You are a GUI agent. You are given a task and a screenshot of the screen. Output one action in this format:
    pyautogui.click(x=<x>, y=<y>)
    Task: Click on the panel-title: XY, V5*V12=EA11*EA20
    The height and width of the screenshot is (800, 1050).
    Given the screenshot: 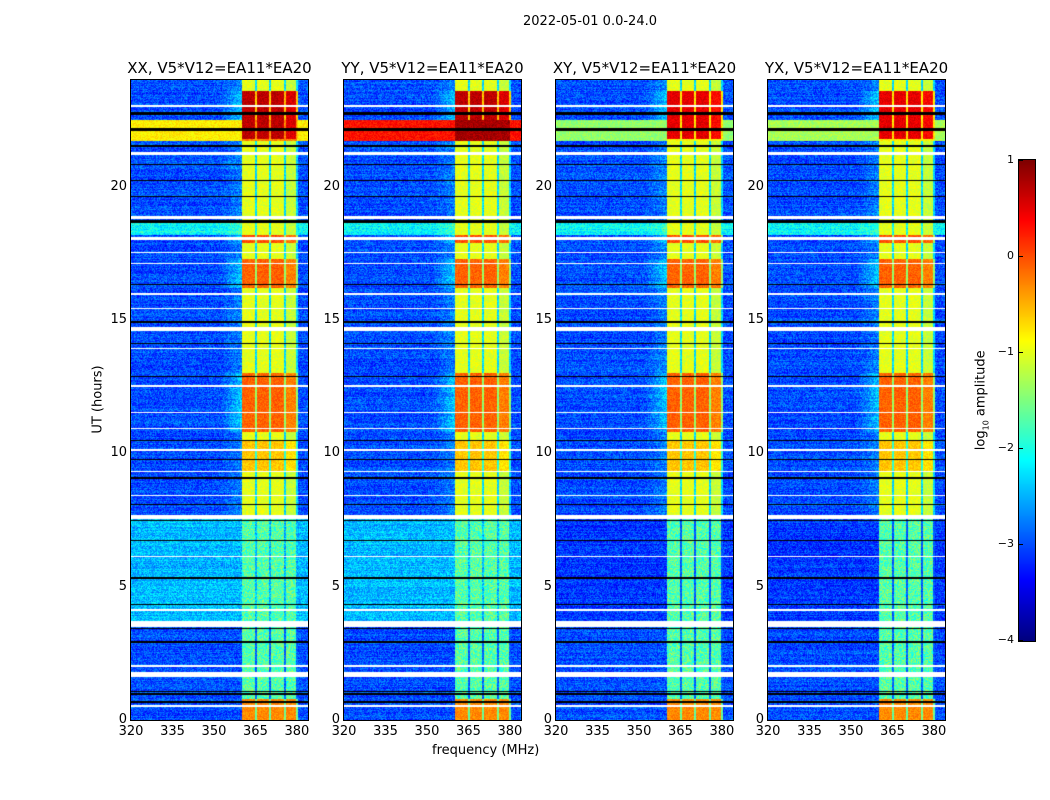 What is the action you would take?
    pyautogui.click(x=644, y=68)
    